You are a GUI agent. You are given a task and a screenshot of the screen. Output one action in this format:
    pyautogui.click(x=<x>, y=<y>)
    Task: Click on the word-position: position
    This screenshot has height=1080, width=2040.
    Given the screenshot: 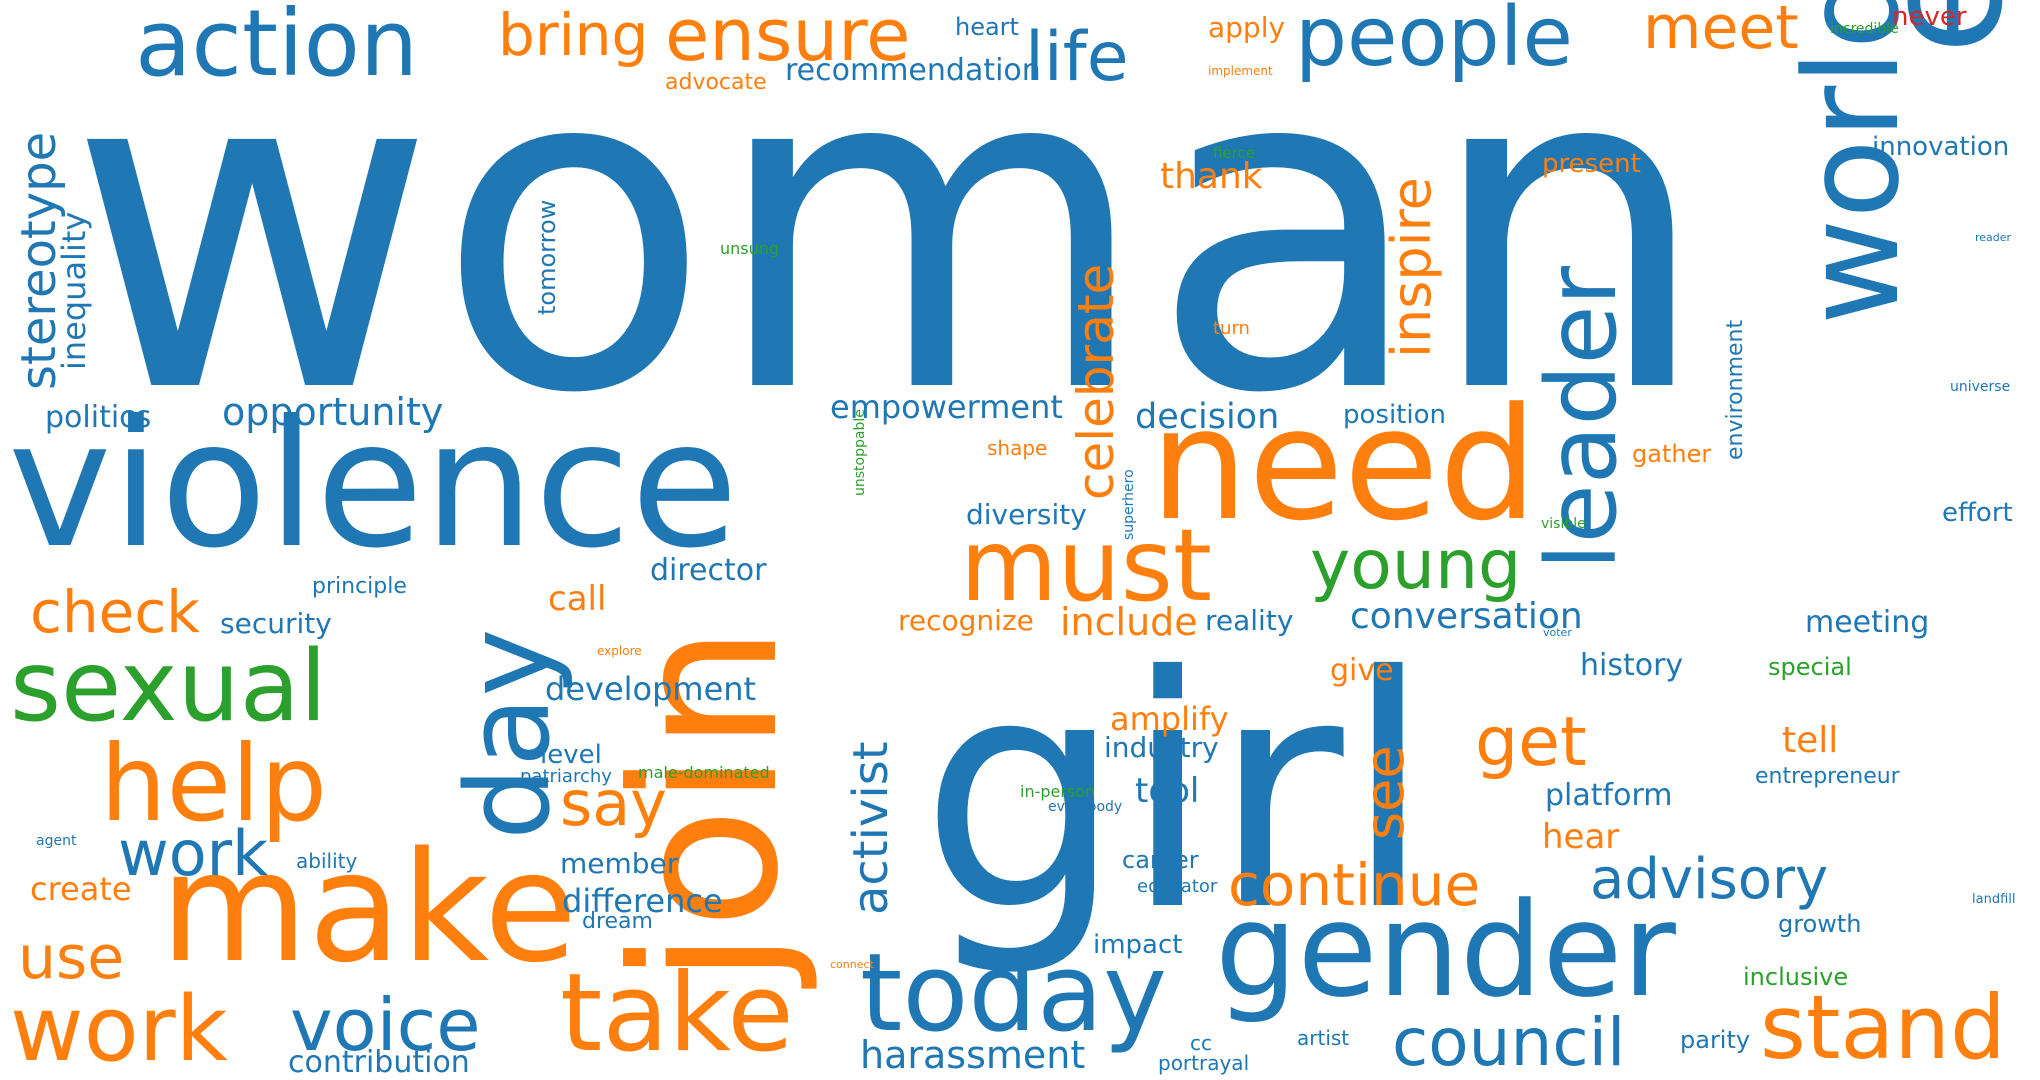 What is the action you would take?
    pyautogui.click(x=1394, y=415)
    